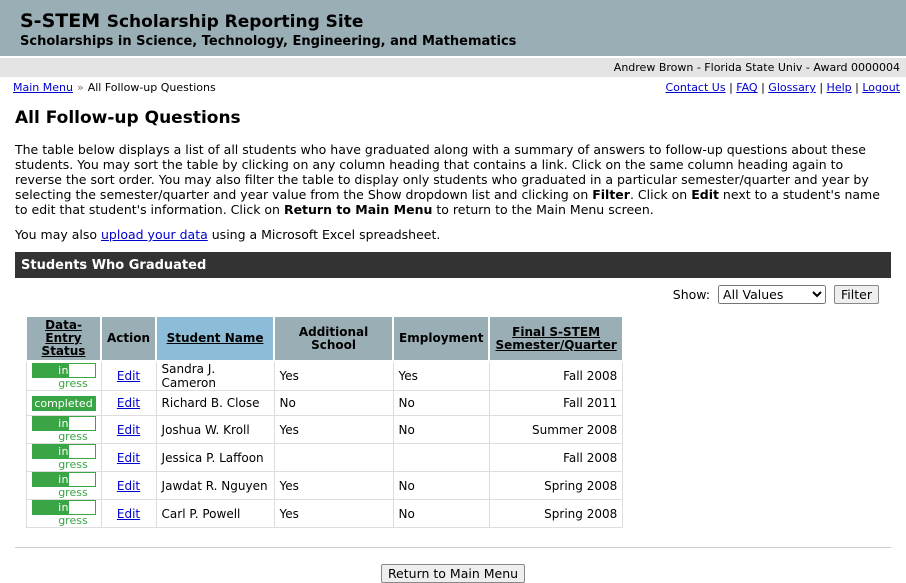 This screenshot has width=906, height=583. Describe the element at coordinates (881, 87) in the screenshot. I see `logout-link: Logout` at that location.